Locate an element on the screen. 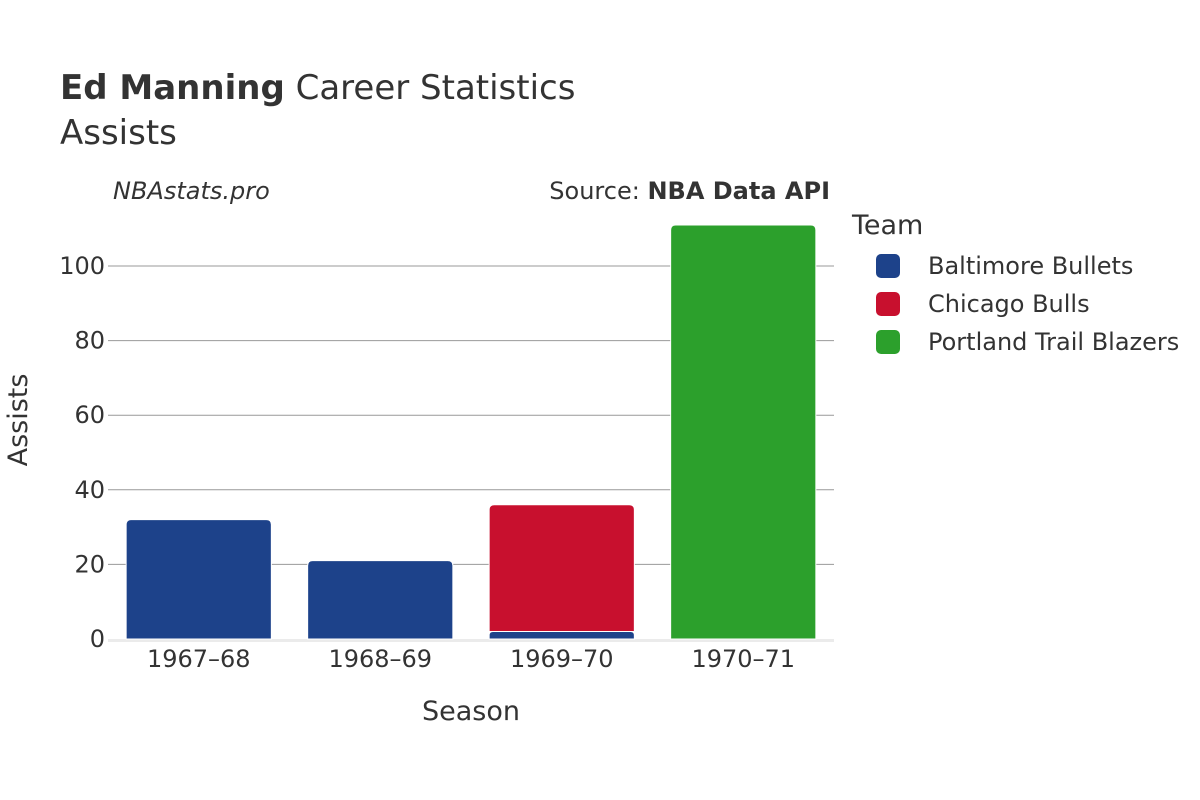 This screenshot has width=1200, height=800. legend-label: Portland Trail Blazers is located at coordinates (1054, 342).